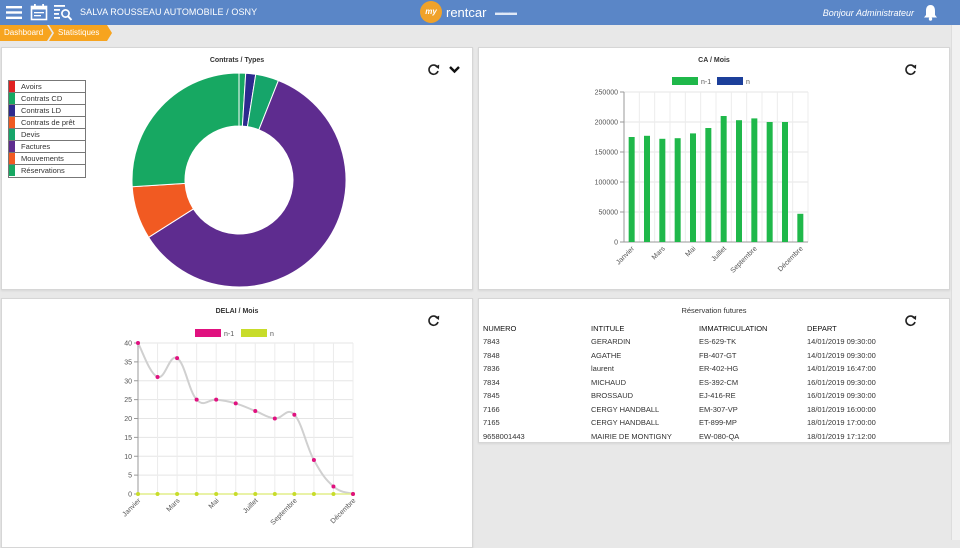 The width and height of the screenshot is (960, 548). What do you see at coordinates (237, 311) in the screenshot?
I see `delai-title: DELAI / Mois` at bounding box center [237, 311].